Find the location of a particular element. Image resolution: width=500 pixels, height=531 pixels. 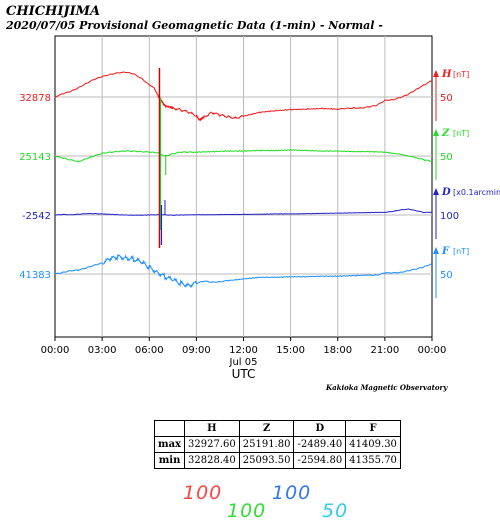

axis-arrowhead-h is located at coordinates (436, 73).